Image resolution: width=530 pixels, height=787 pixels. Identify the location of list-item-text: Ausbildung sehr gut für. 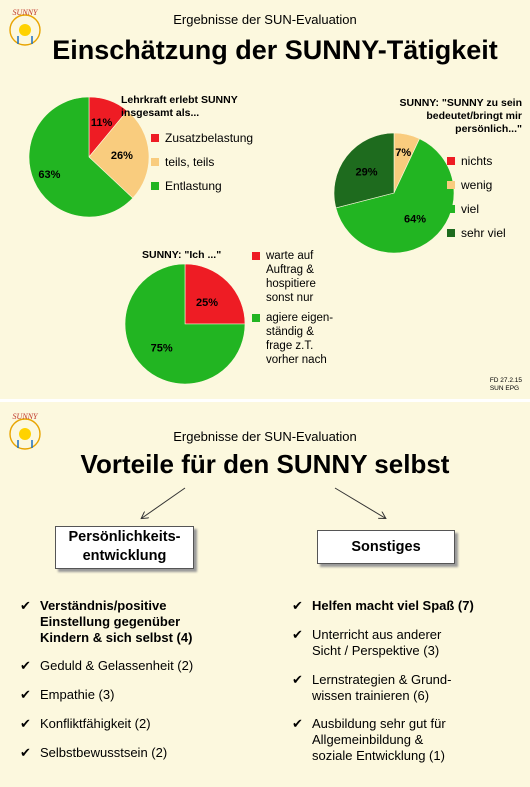
(379, 723).